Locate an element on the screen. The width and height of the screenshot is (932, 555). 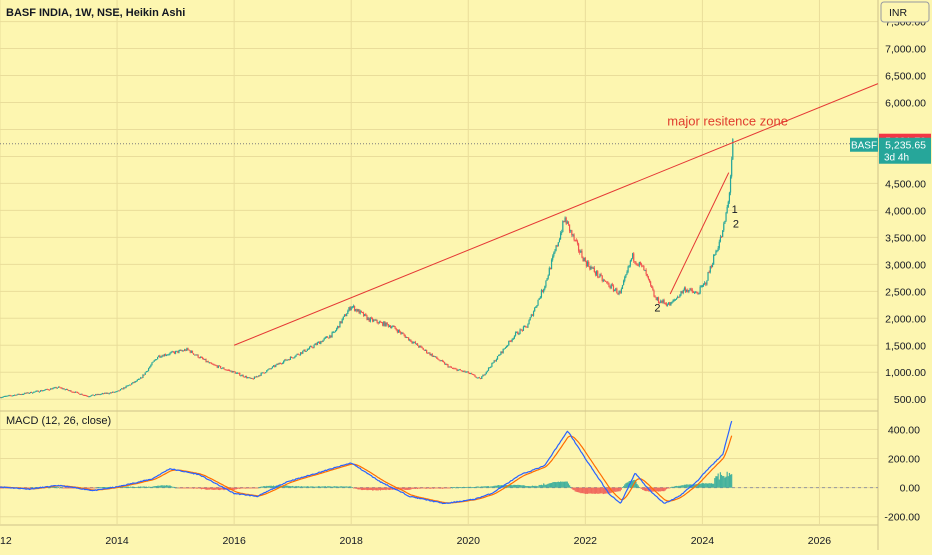
macd-line is located at coordinates (366, 462).